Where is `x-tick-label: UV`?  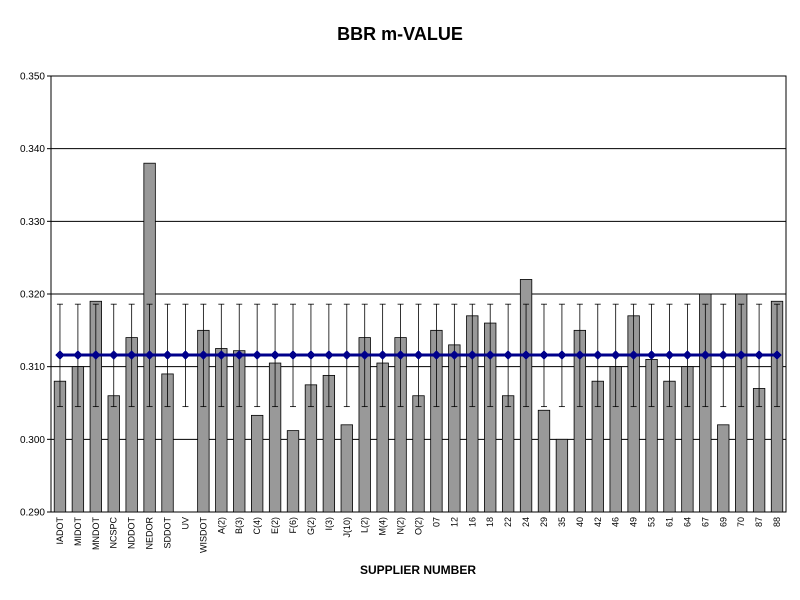
x-tick-label: UV is located at coordinates (185, 523).